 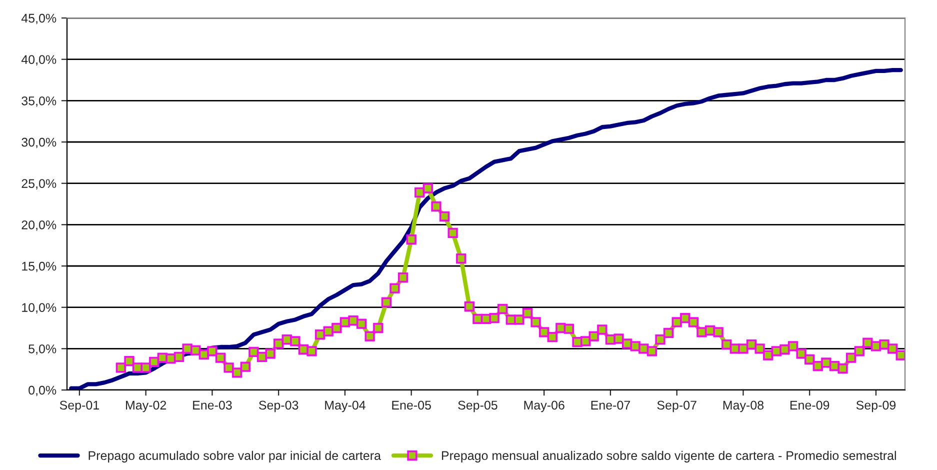 I want to click on x-tick-label: May-08, so click(x=743, y=406).